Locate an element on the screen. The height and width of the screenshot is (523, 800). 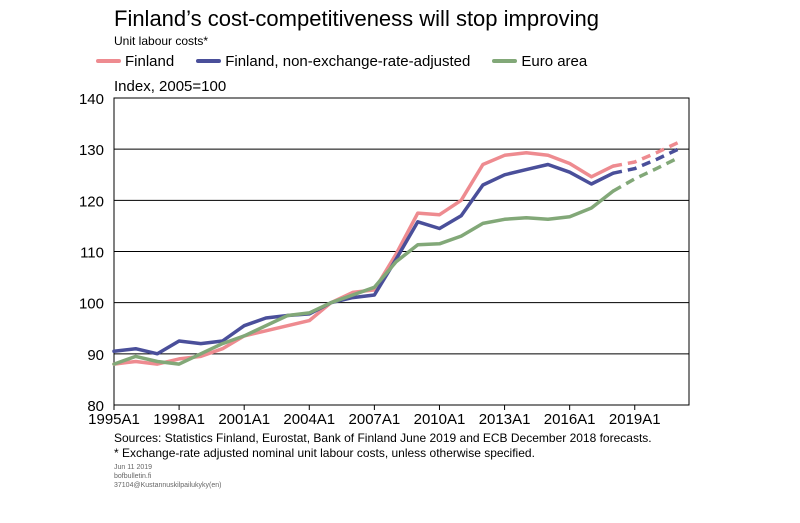
x-tick-label-2010A1: 2010A1 is located at coordinates (440, 419).